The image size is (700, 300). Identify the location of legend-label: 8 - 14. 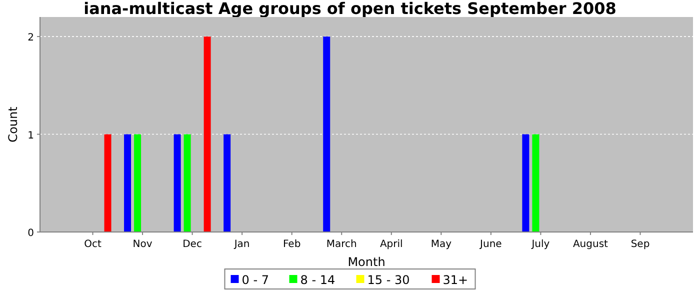
(318, 280).